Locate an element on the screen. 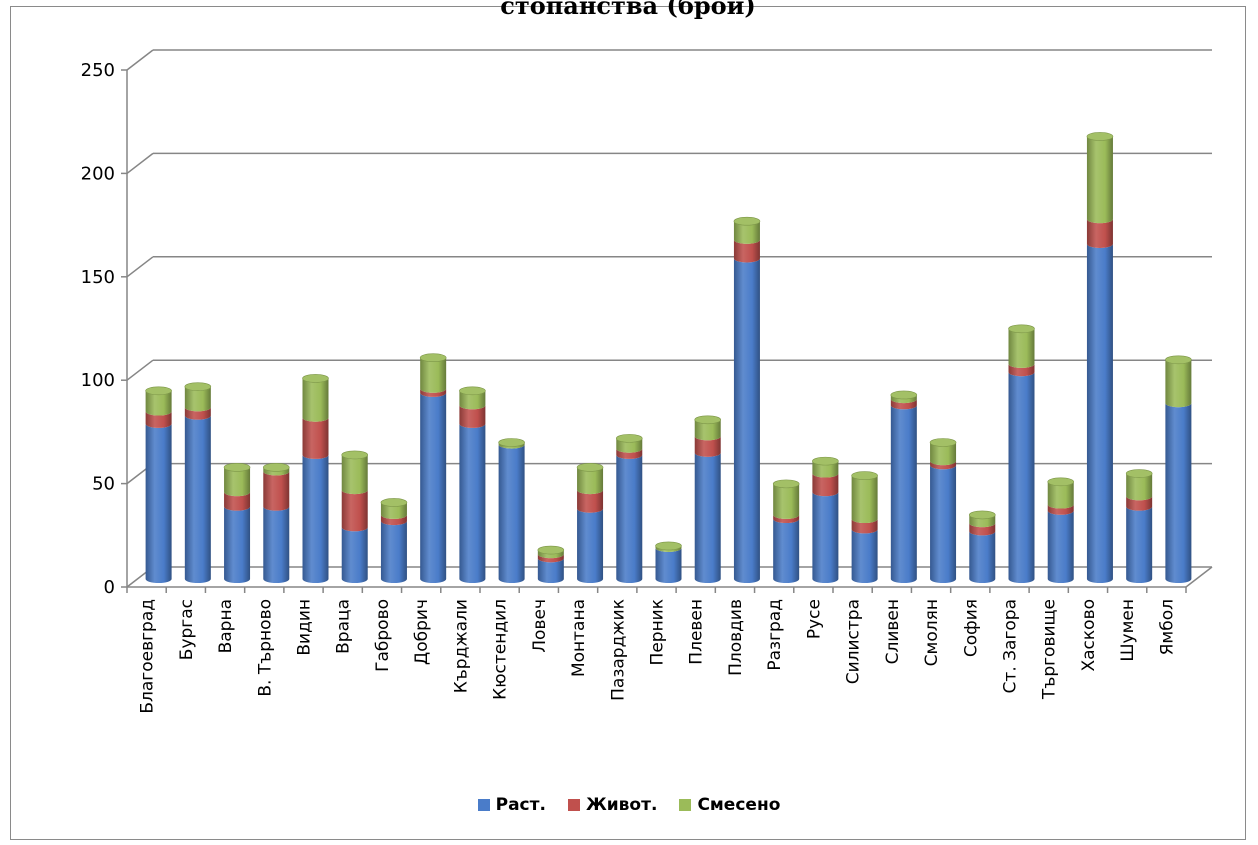 Image resolution: width=1258 pixels, height=845 pixels. bar-segment-Добрич-Живот. is located at coordinates (433, 392).